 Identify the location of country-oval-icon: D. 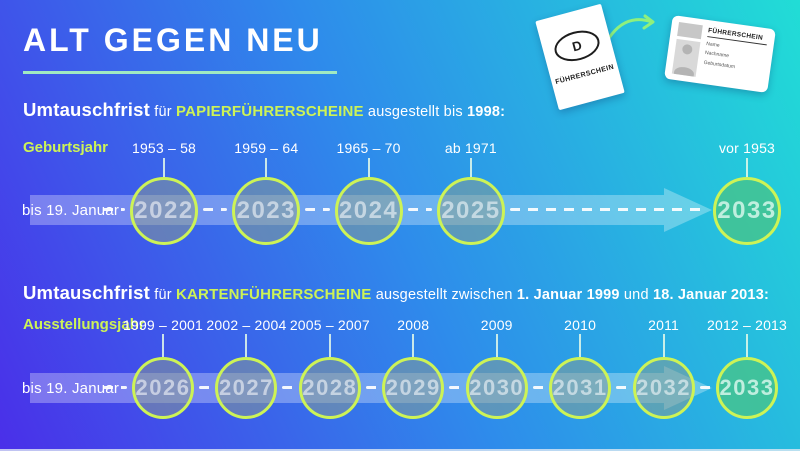
(577, 45).